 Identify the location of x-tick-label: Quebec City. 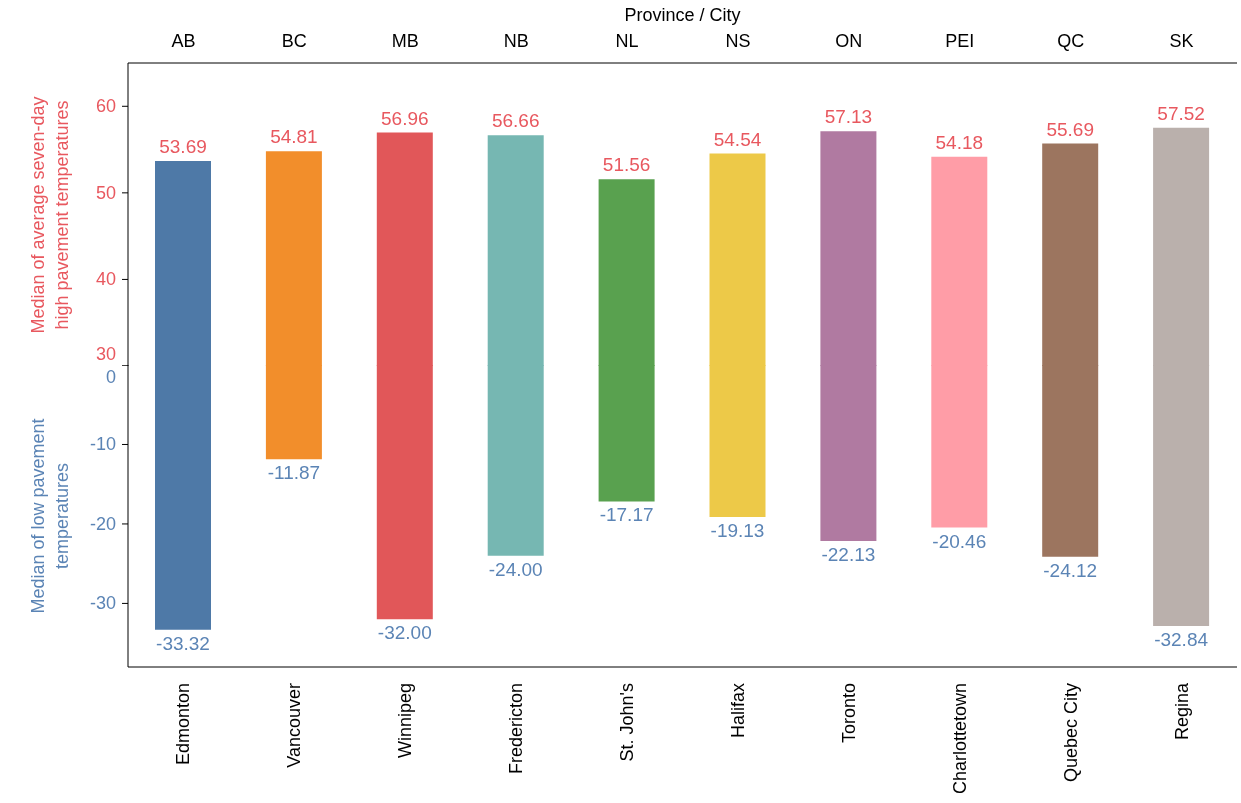
(1070, 733).